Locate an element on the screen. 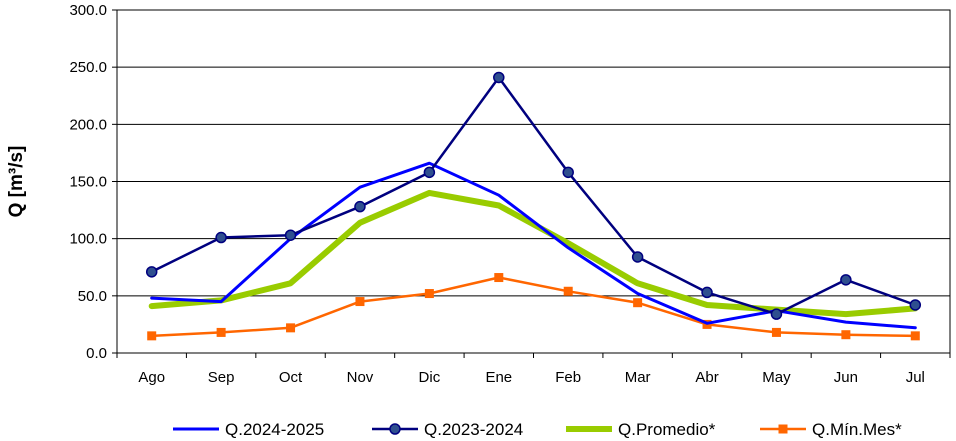 The height and width of the screenshot is (441, 956). legend-label: Q.Mín.Mes* is located at coordinates (857, 429).